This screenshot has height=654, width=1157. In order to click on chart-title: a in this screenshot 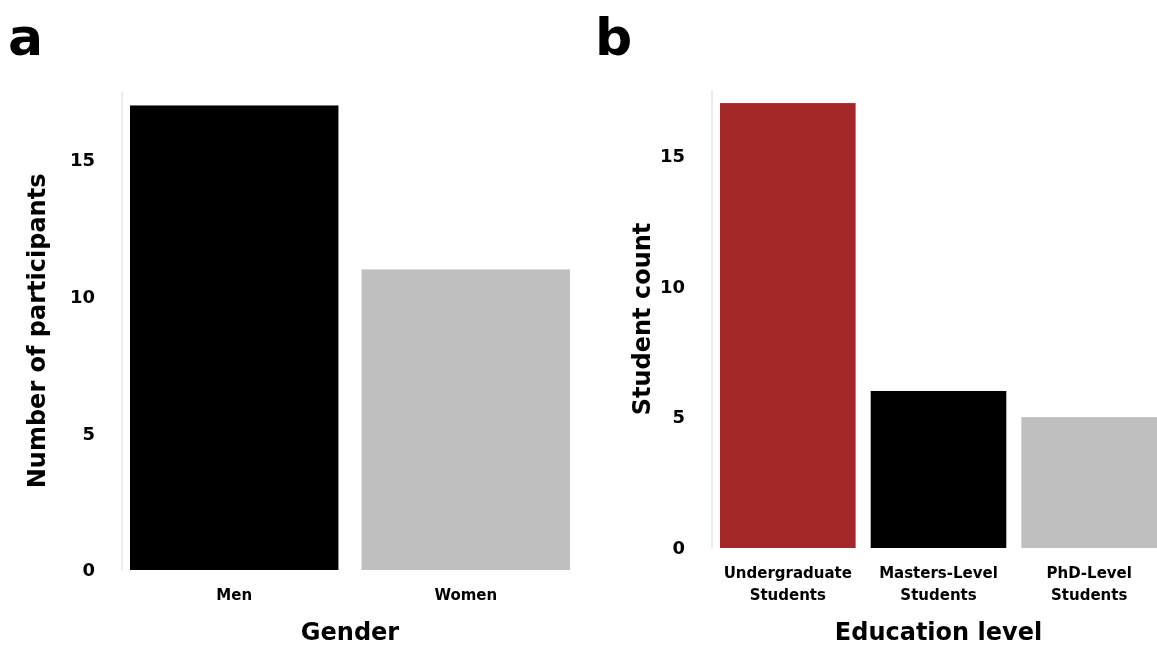, I will do `click(26, 37)`.